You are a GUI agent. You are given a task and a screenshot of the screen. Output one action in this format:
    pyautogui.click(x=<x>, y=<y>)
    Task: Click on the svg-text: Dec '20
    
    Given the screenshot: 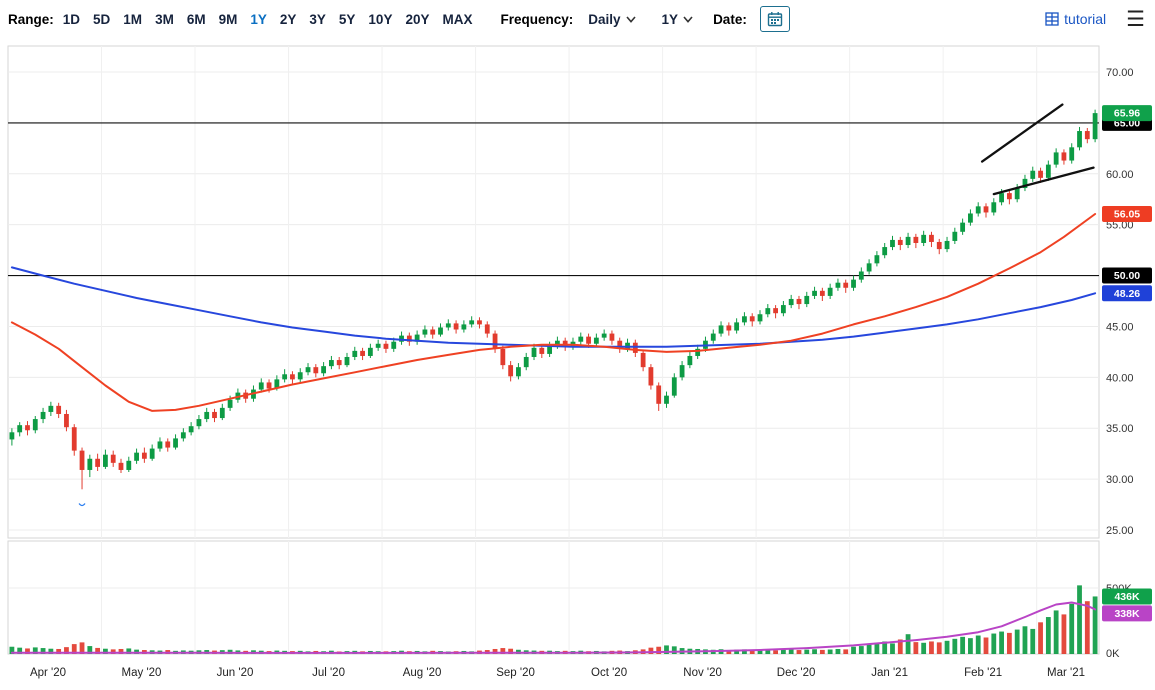 What is the action you would take?
    pyautogui.click(x=796, y=673)
    